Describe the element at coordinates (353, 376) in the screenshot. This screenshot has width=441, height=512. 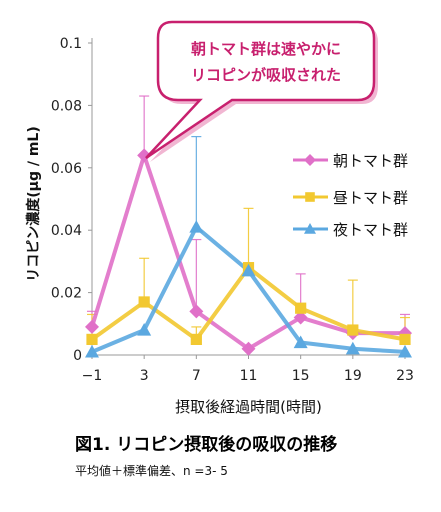
I see `x-tick-label: 19` at that location.